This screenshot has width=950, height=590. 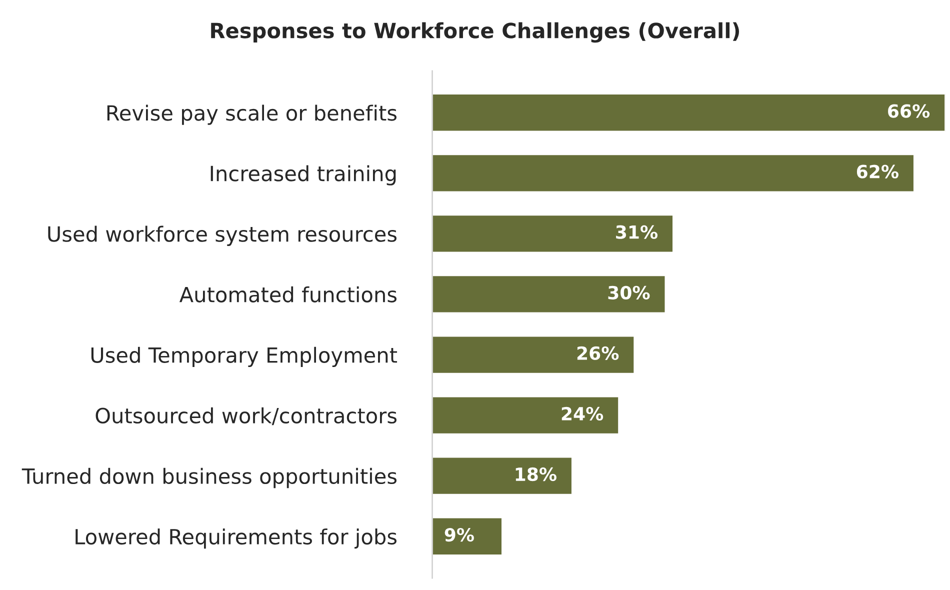 I want to click on y-tick-label: Used Temporary Employment, so click(x=244, y=357).